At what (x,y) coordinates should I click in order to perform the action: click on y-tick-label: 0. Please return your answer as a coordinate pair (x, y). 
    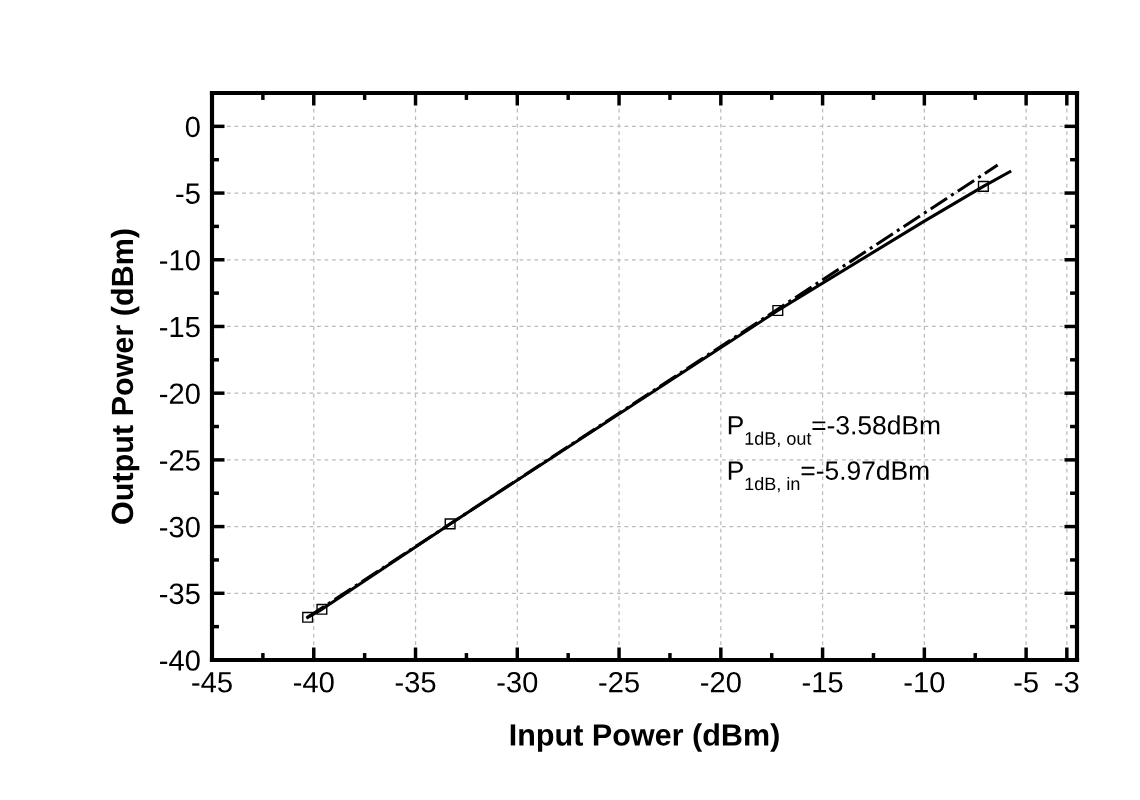
    Looking at the image, I should click on (192, 127).